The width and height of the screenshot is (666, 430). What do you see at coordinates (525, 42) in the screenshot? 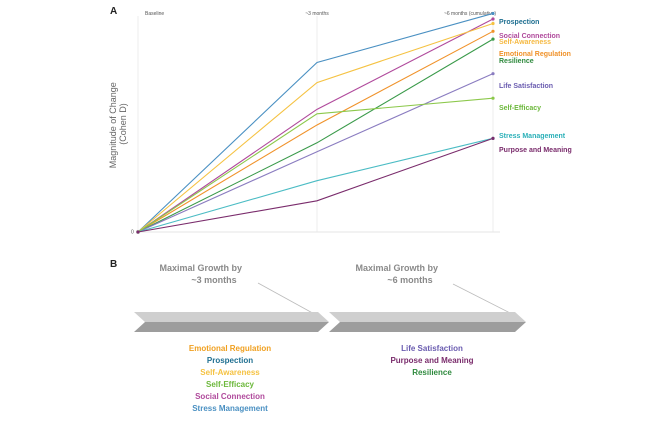
I see `series-label-2: Self-Awareness` at bounding box center [525, 42].